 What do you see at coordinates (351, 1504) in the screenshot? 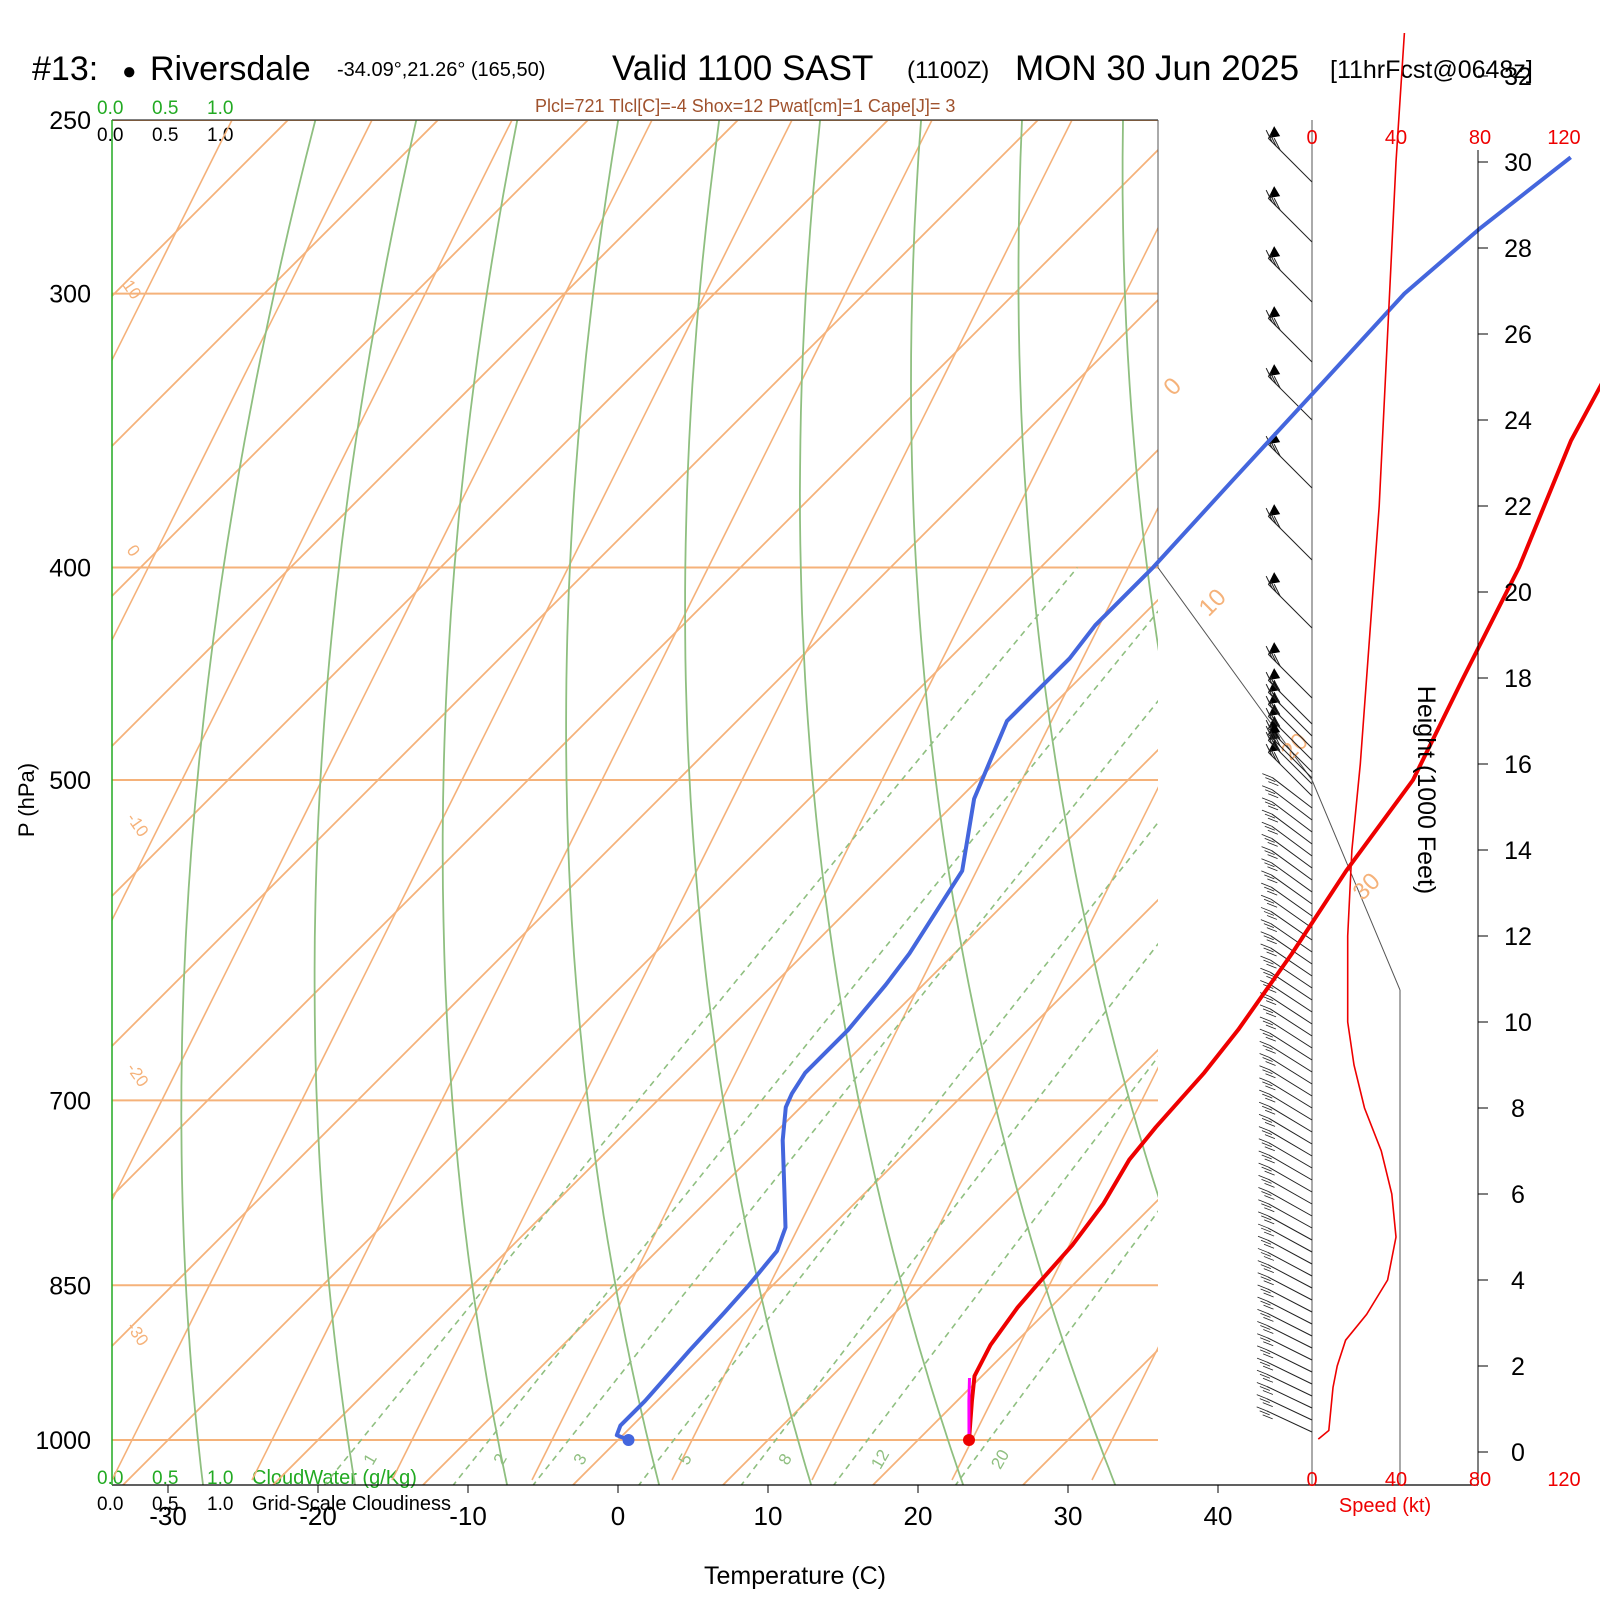
I see `cloudiness-label: Grid-Scale Cloudiness` at bounding box center [351, 1504].